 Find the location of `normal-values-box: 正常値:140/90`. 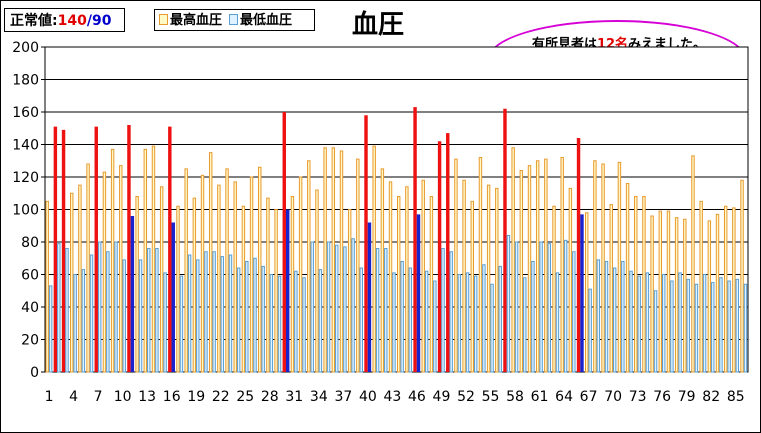

normal-values-box: 正常値:140/90 is located at coordinates (64, 20).